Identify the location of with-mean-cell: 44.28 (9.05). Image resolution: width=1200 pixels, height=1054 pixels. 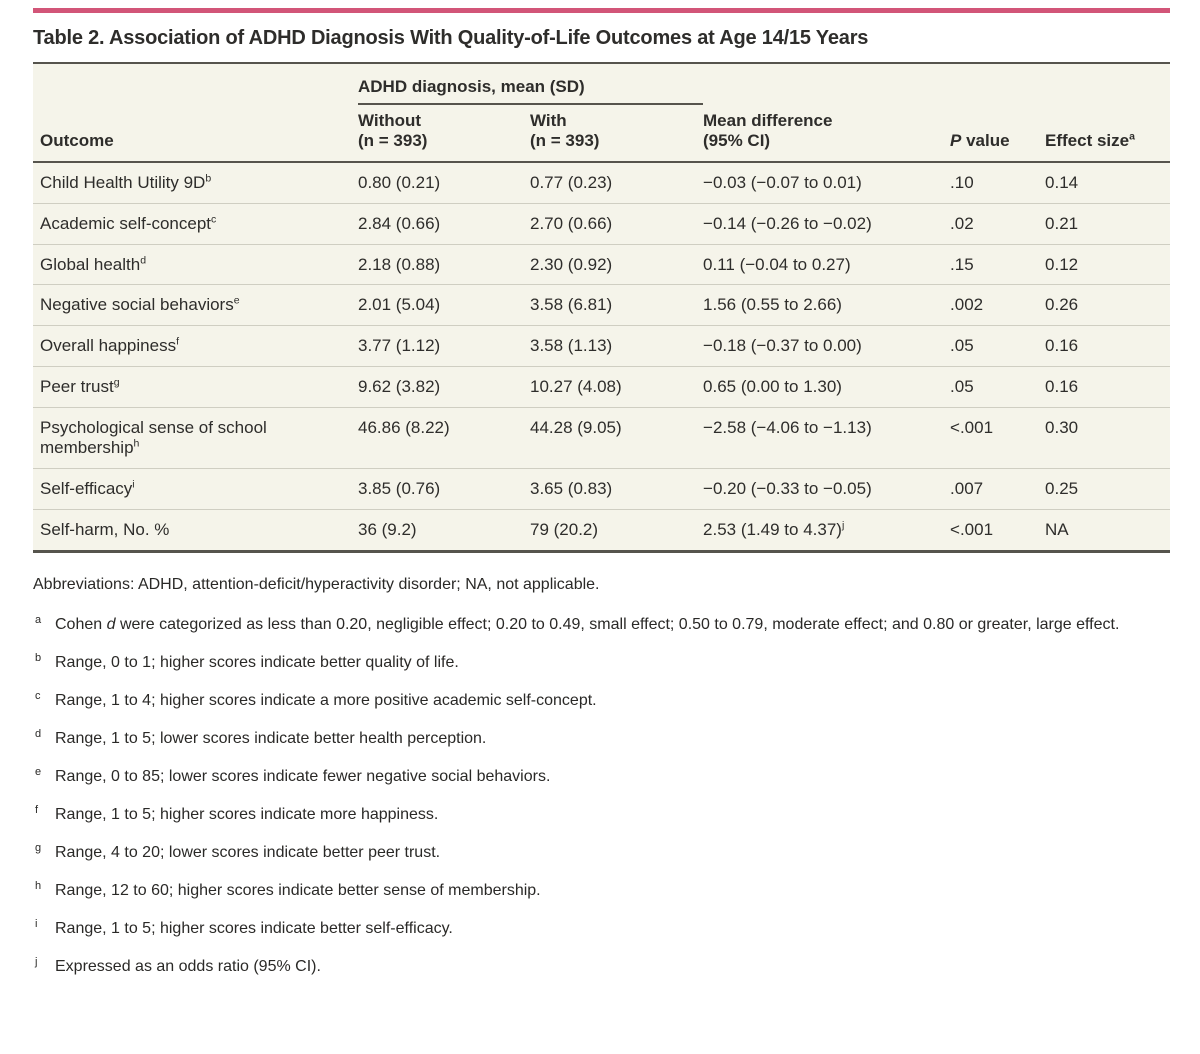
(617, 437).